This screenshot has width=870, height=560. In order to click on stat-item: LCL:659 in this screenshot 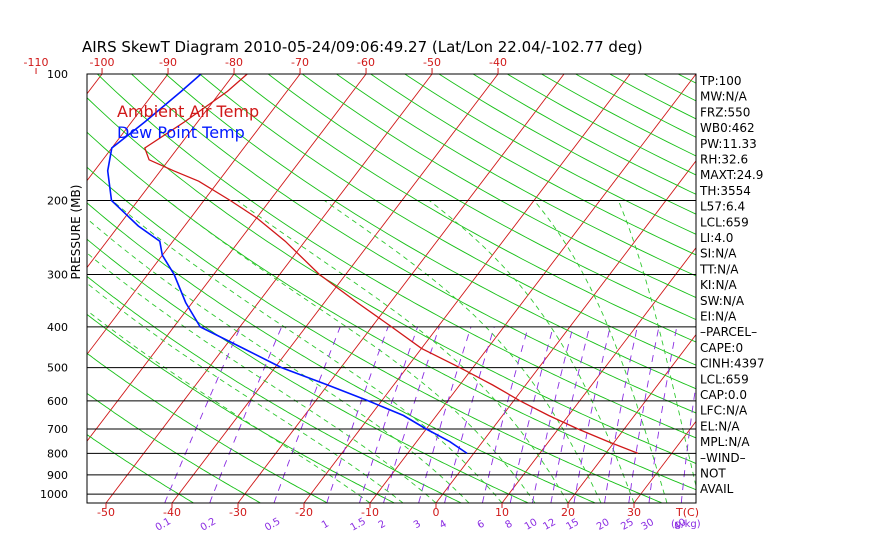, I will do `click(724, 379)`.